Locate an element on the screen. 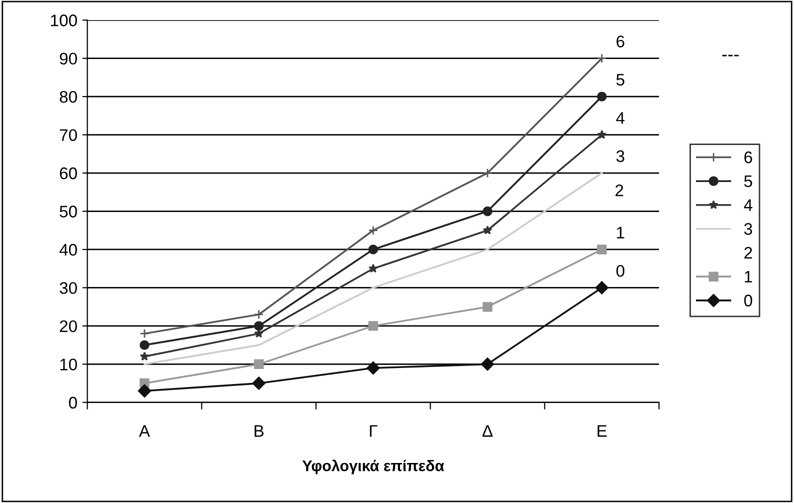 Image resolution: width=794 pixels, height=503 pixels. y-tick-label: 50 is located at coordinates (68, 212).